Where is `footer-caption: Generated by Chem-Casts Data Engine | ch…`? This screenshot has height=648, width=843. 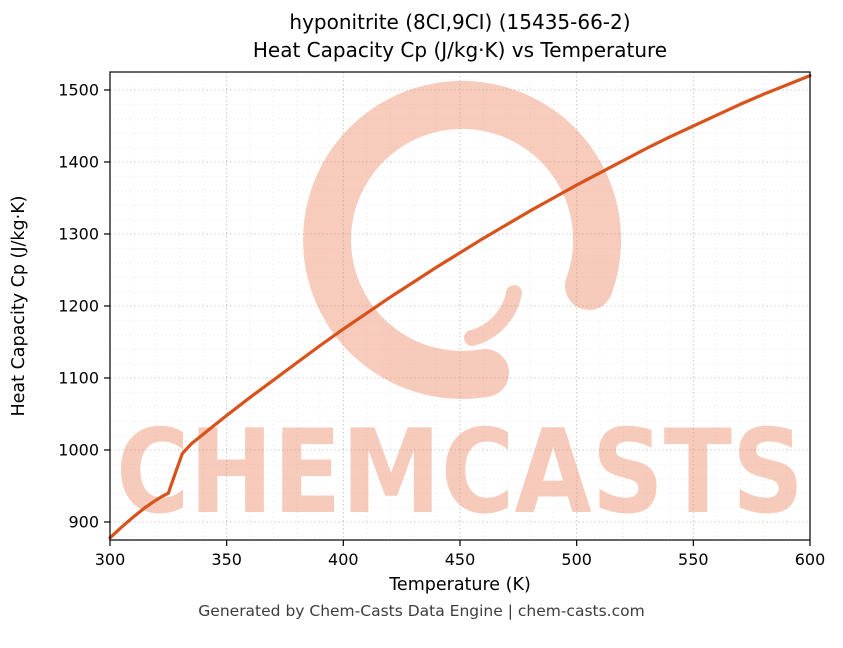
footer-caption: Generated by Chem-Casts Data Engine | ch… is located at coordinates (421, 611).